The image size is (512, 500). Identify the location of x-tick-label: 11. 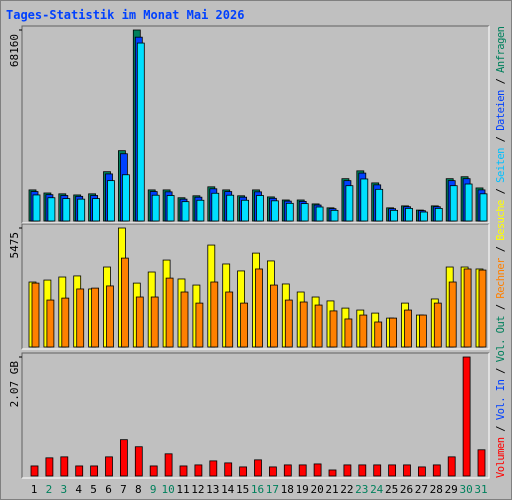
(182, 489).